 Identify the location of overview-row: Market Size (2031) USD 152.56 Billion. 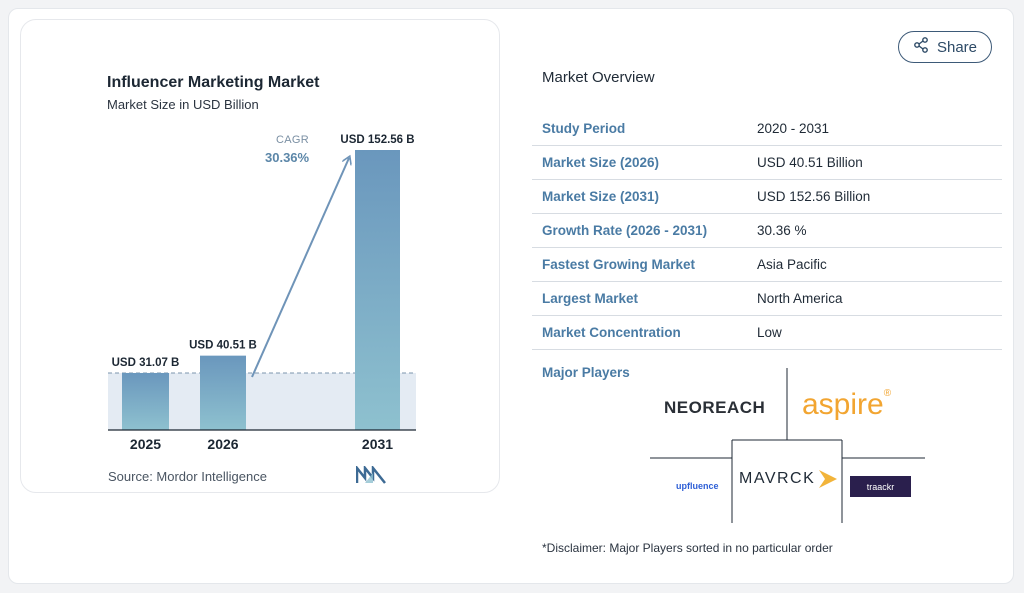
(767, 197).